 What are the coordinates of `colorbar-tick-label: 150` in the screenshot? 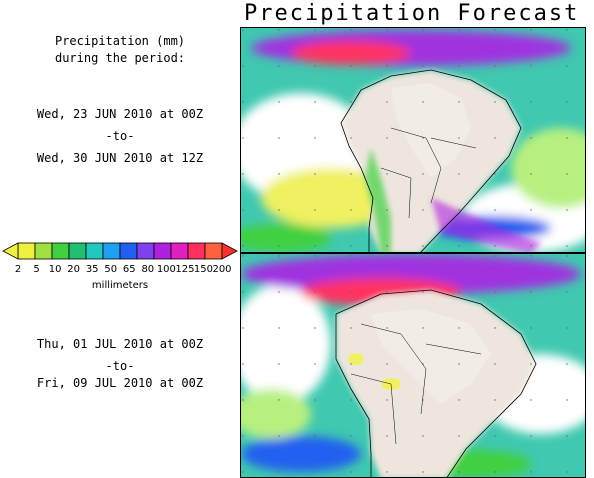 It's located at (203, 269).